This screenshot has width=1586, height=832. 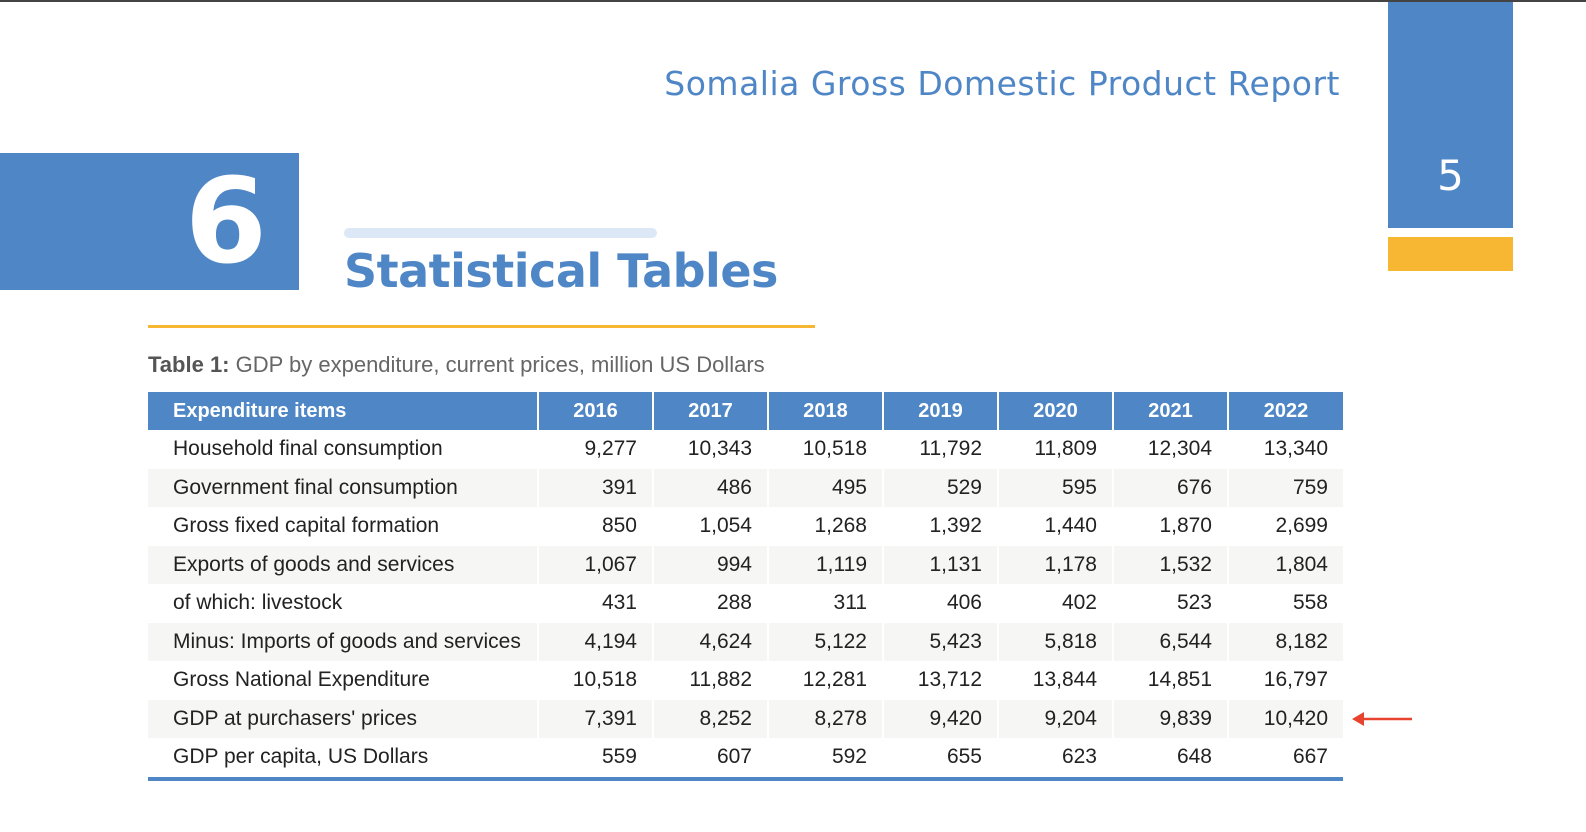 I want to click on table-cell: 10,518, so click(x=595, y=680).